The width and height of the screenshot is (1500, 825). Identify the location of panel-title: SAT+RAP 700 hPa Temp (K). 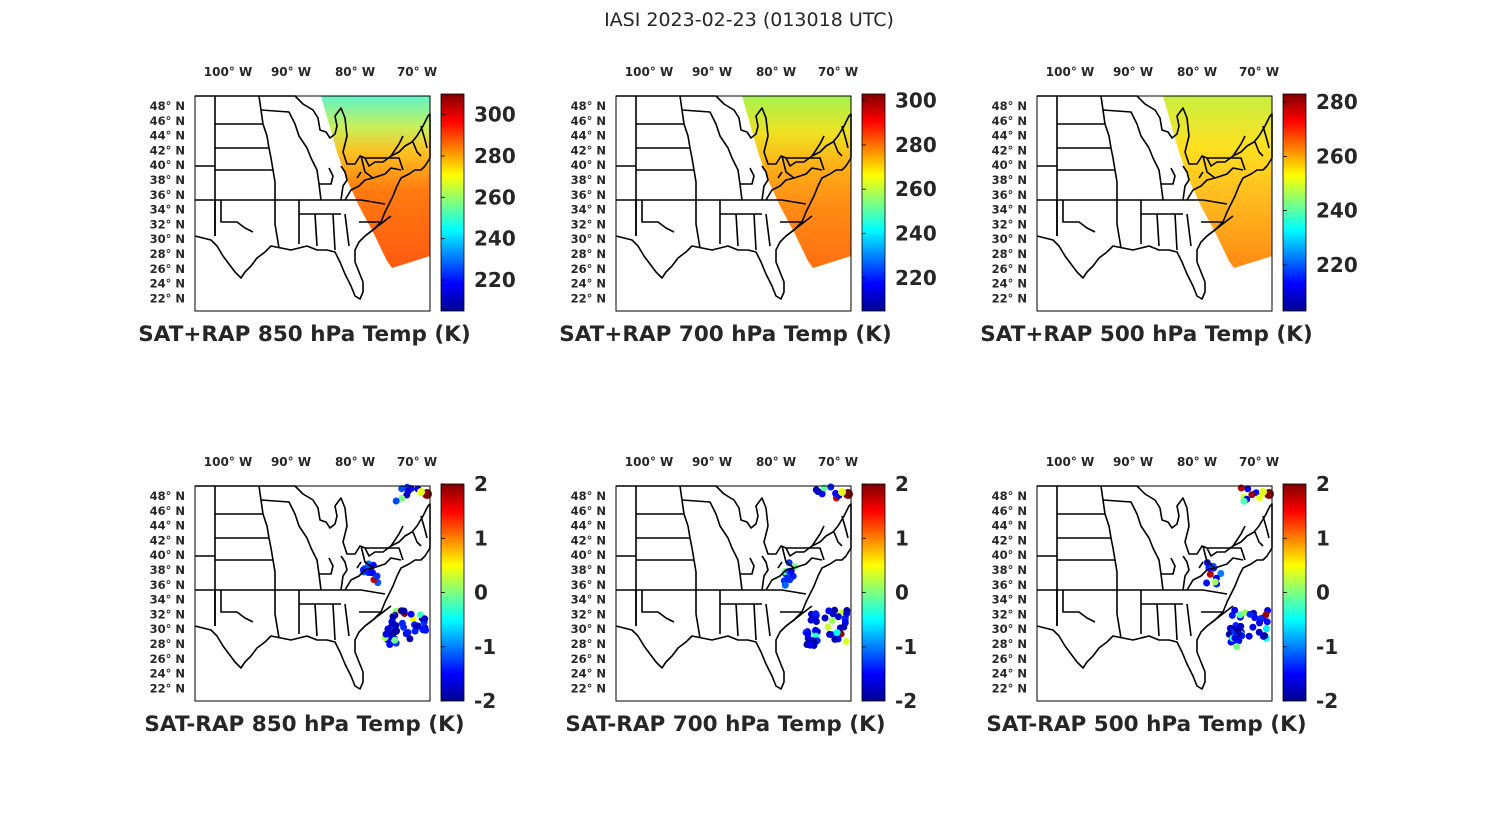
(725, 334).